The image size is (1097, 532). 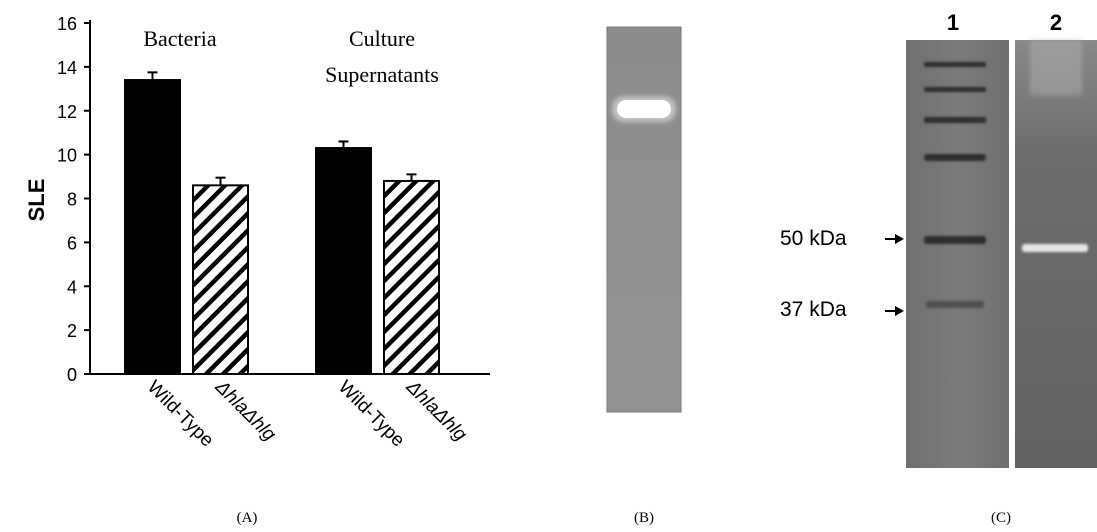 What do you see at coordinates (411, 277) in the screenshot?
I see `bar-hla-hlg-supernatants` at bounding box center [411, 277].